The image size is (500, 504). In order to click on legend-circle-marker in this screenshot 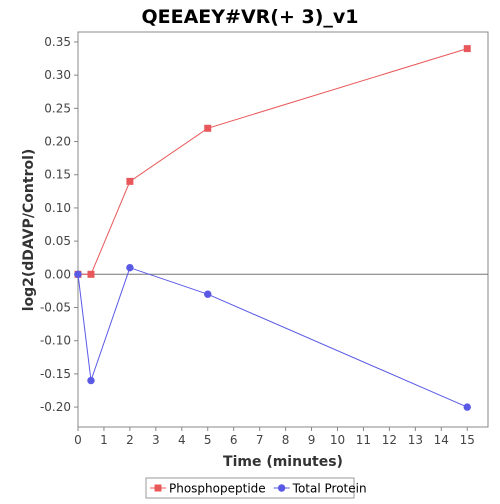, I will do `click(281, 488)`.